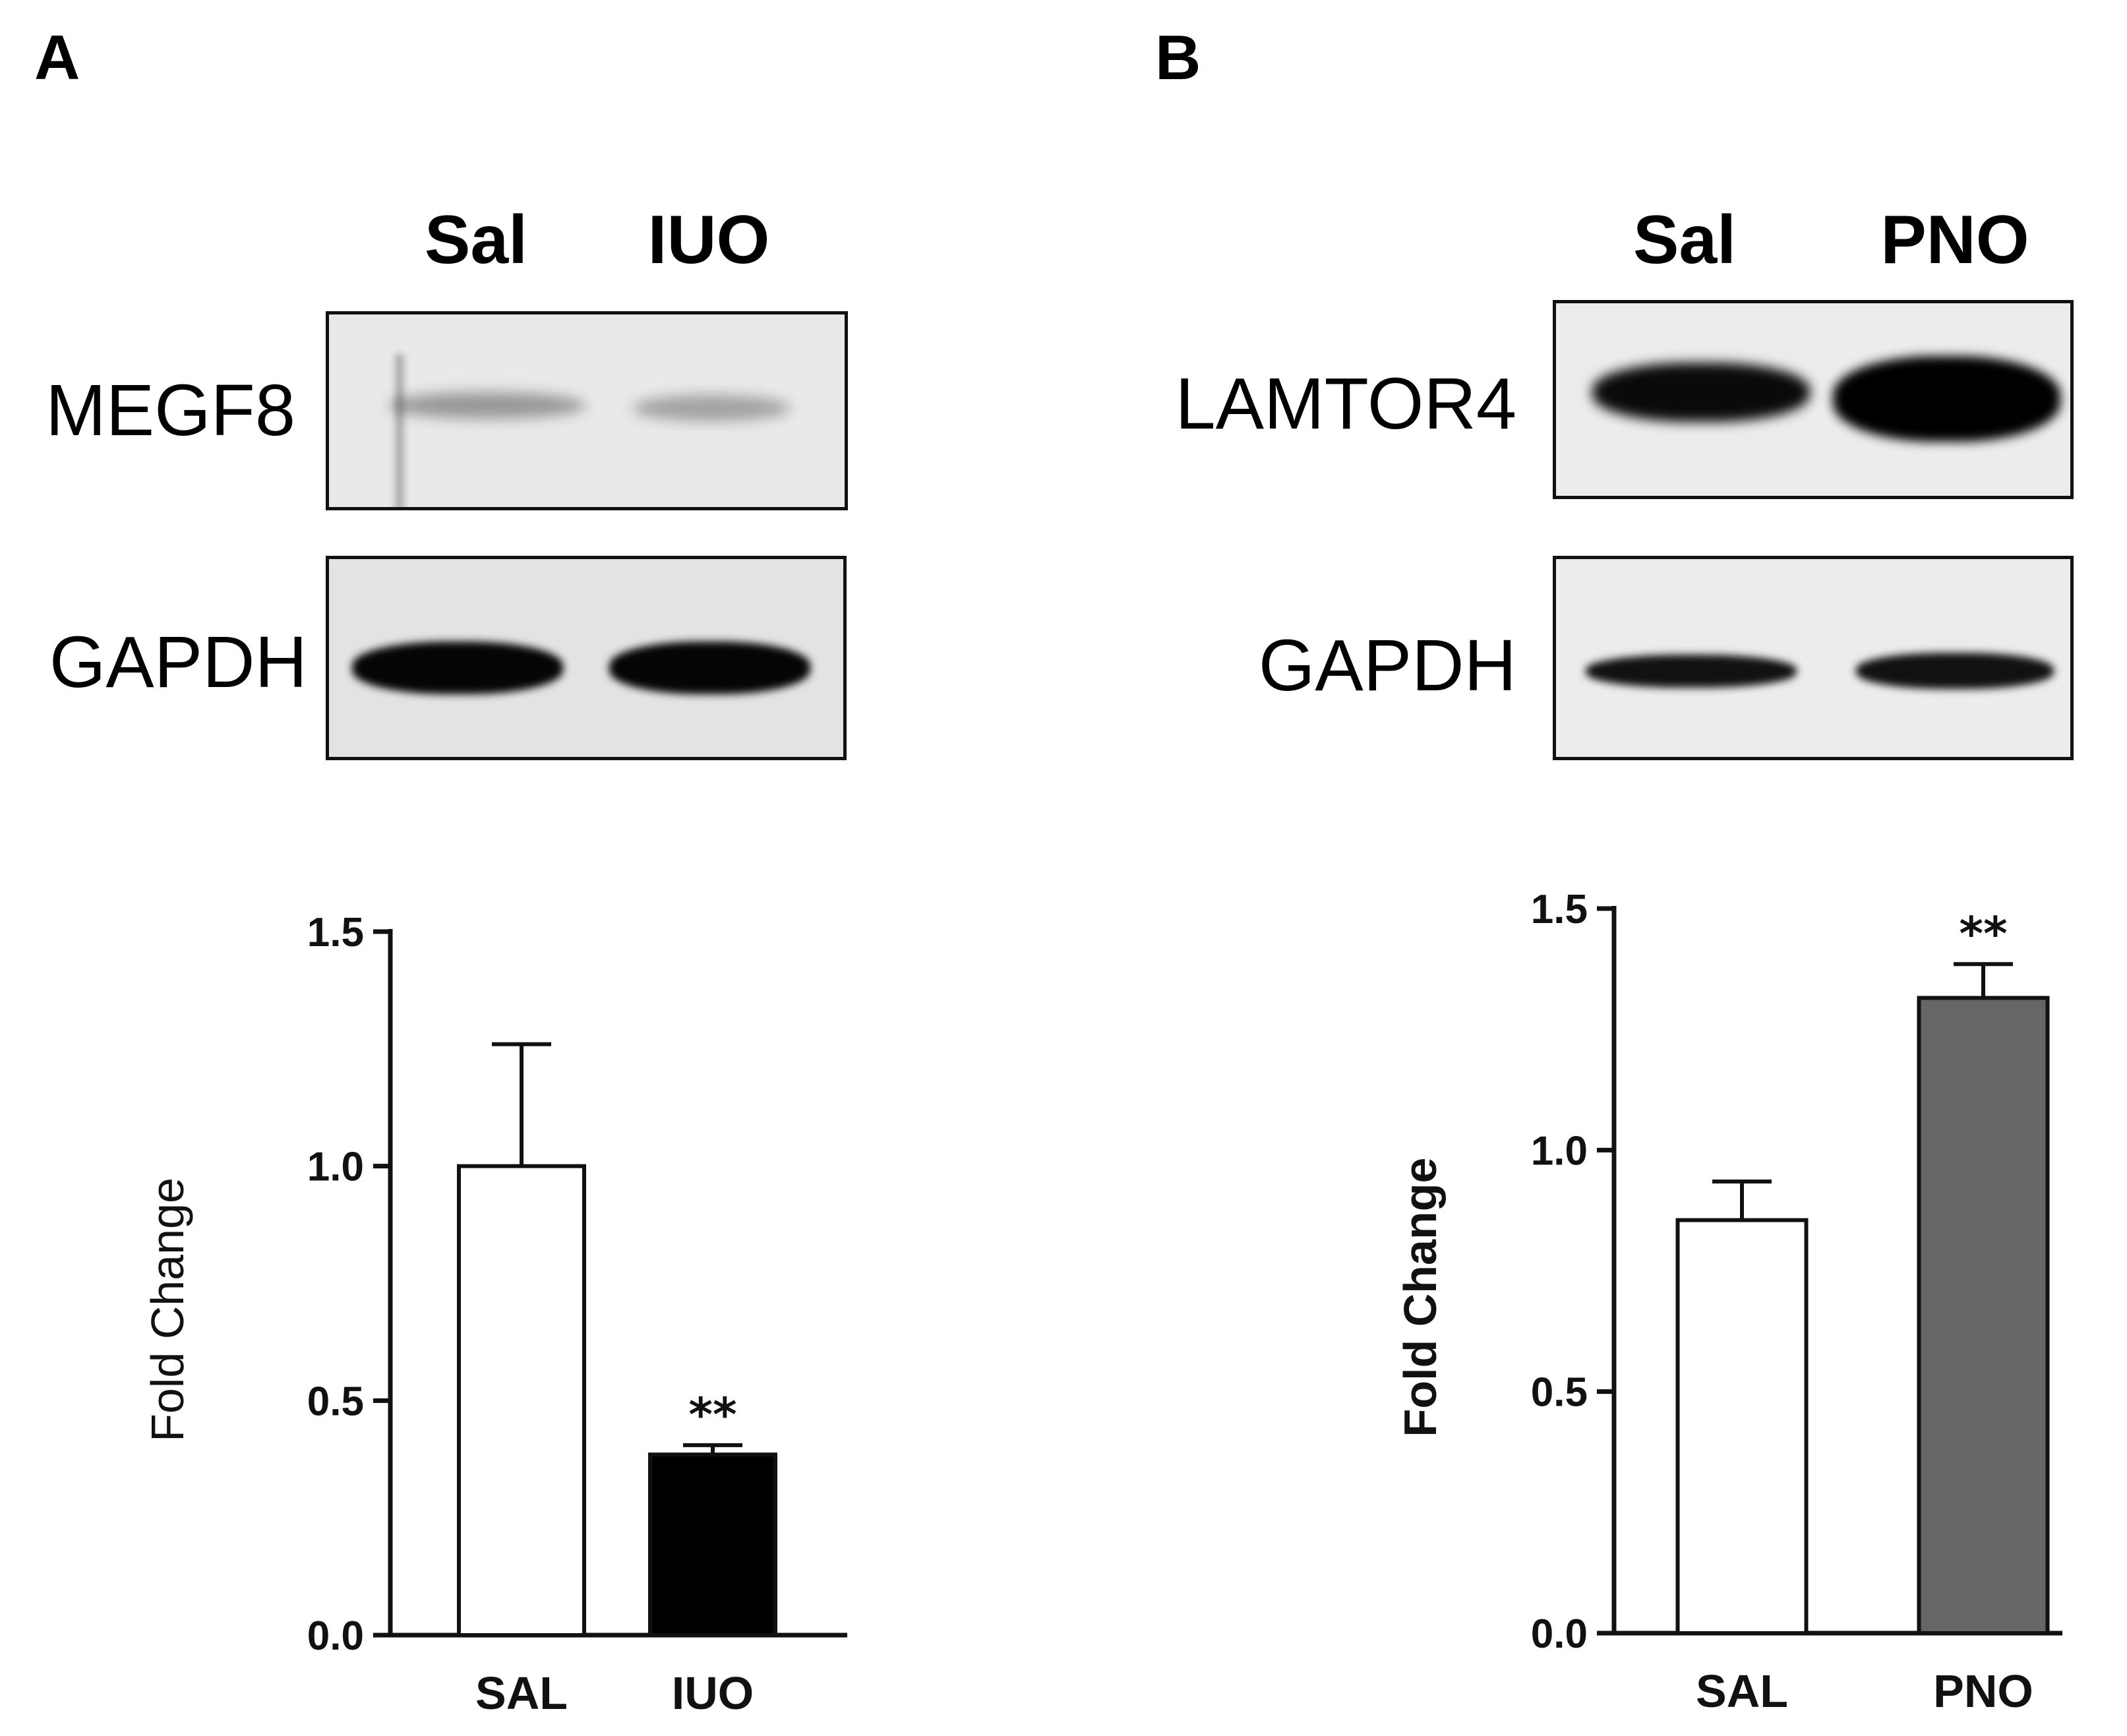 The height and width of the screenshot is (1736, 2127). Describe the element at coordinates (1814, 658) in the screenshot. I see `panel-b-gapdh-blot` at that location.